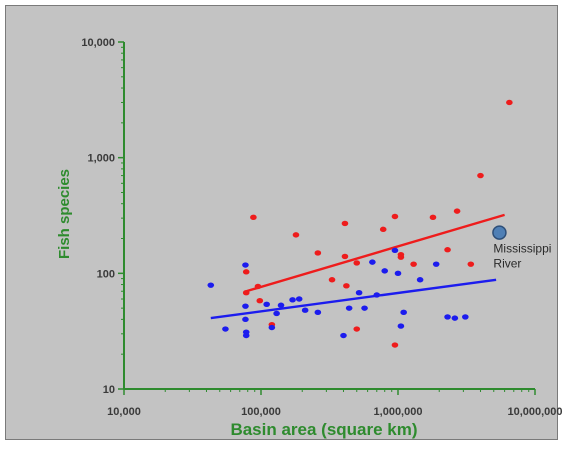  I want to click on y-tick-label: 1,000, so click(101, 159).